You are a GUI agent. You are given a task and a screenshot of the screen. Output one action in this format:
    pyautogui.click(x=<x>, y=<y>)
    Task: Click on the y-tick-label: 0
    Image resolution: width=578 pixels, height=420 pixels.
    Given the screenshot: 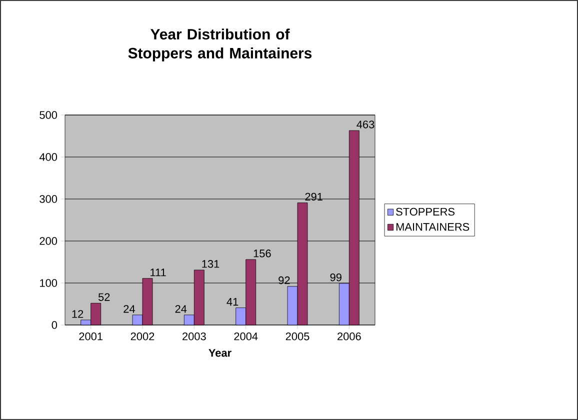 What is the action you would take?
    pyautogui.click(x=55, y=325)
    